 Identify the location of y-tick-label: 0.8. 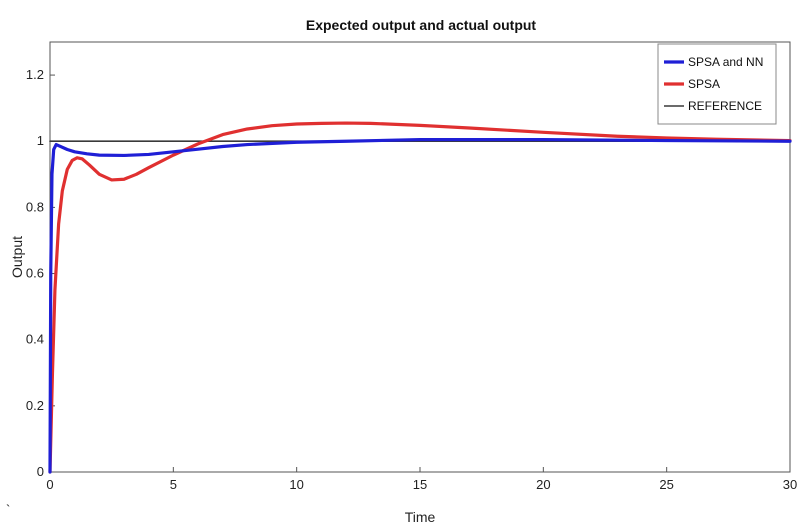
(35, 206).